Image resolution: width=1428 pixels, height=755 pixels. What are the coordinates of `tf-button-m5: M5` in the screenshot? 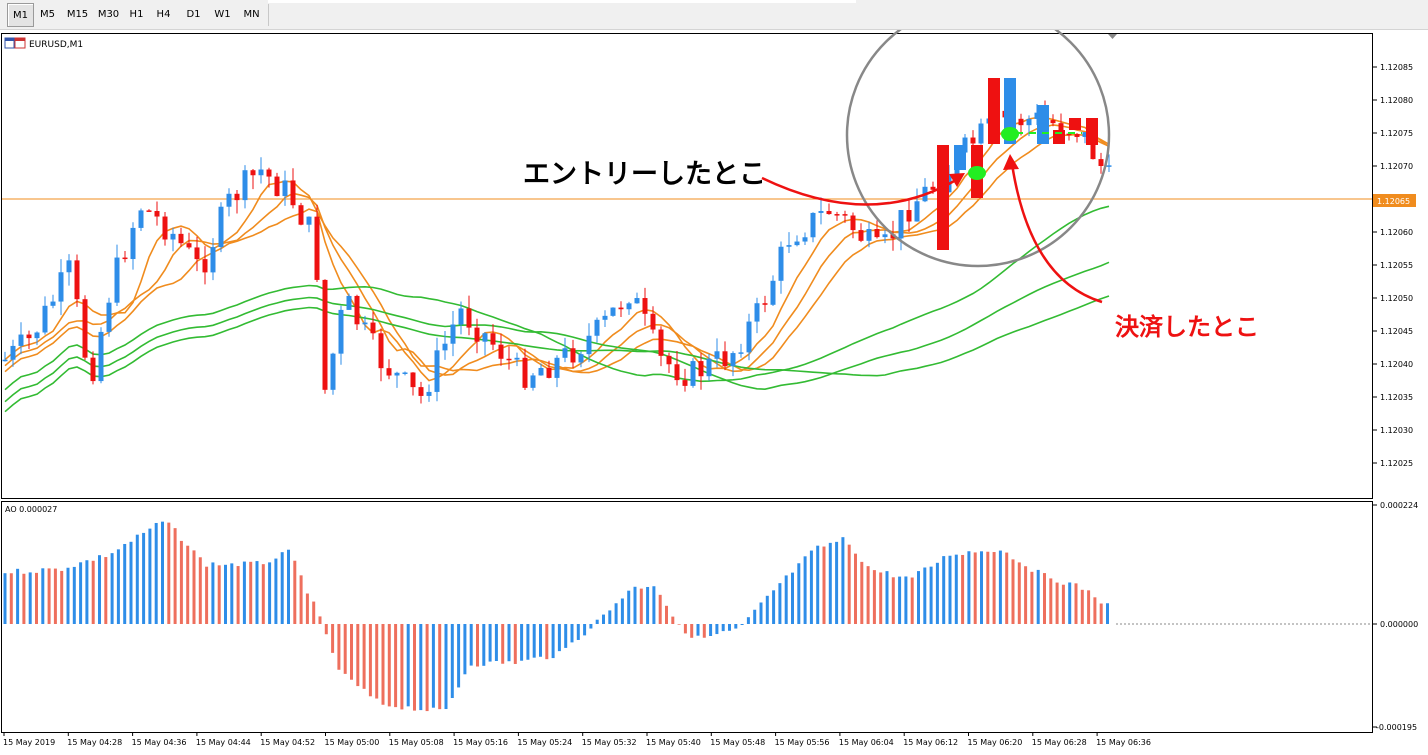 It's located at (47, 14).